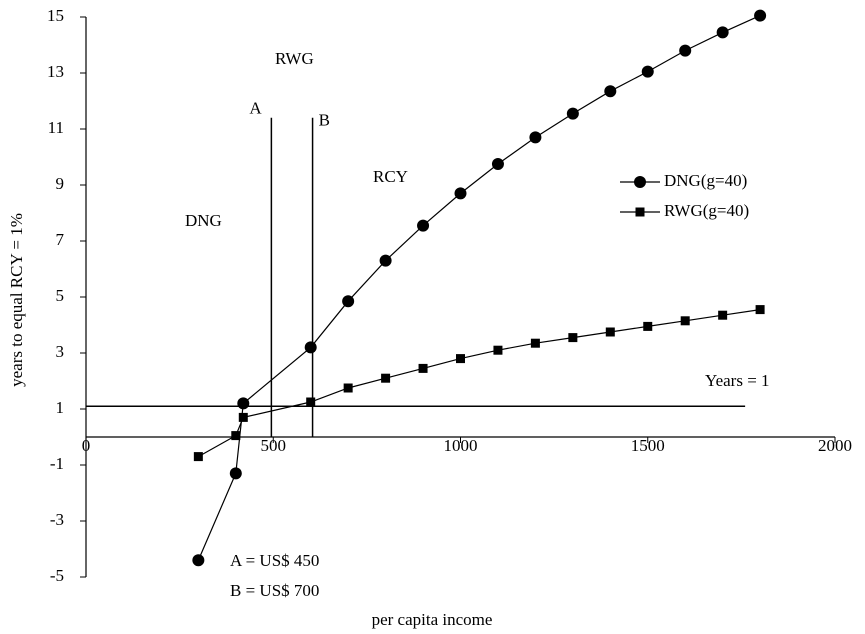 The height and width of the screenshot is (634, 865). What do you see at coordinates (835, 445) in the screenshot?
I see `x-tick-label: 2000` at bounding box center [835, 445].